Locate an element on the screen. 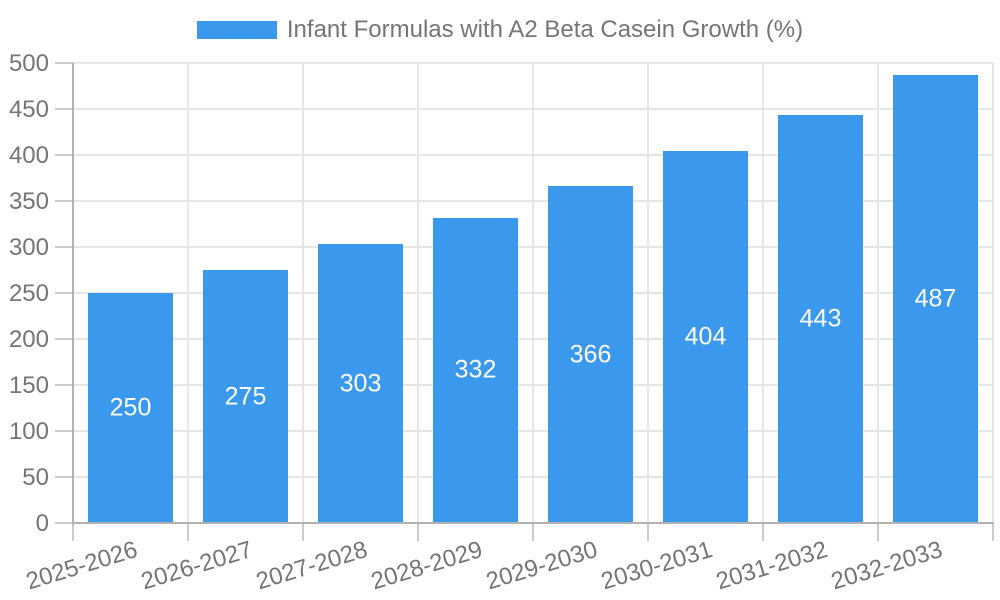 Image resolution: width=1000 pixels, height=600 pixels. legend-swatch is located at coordinates (236, 30).